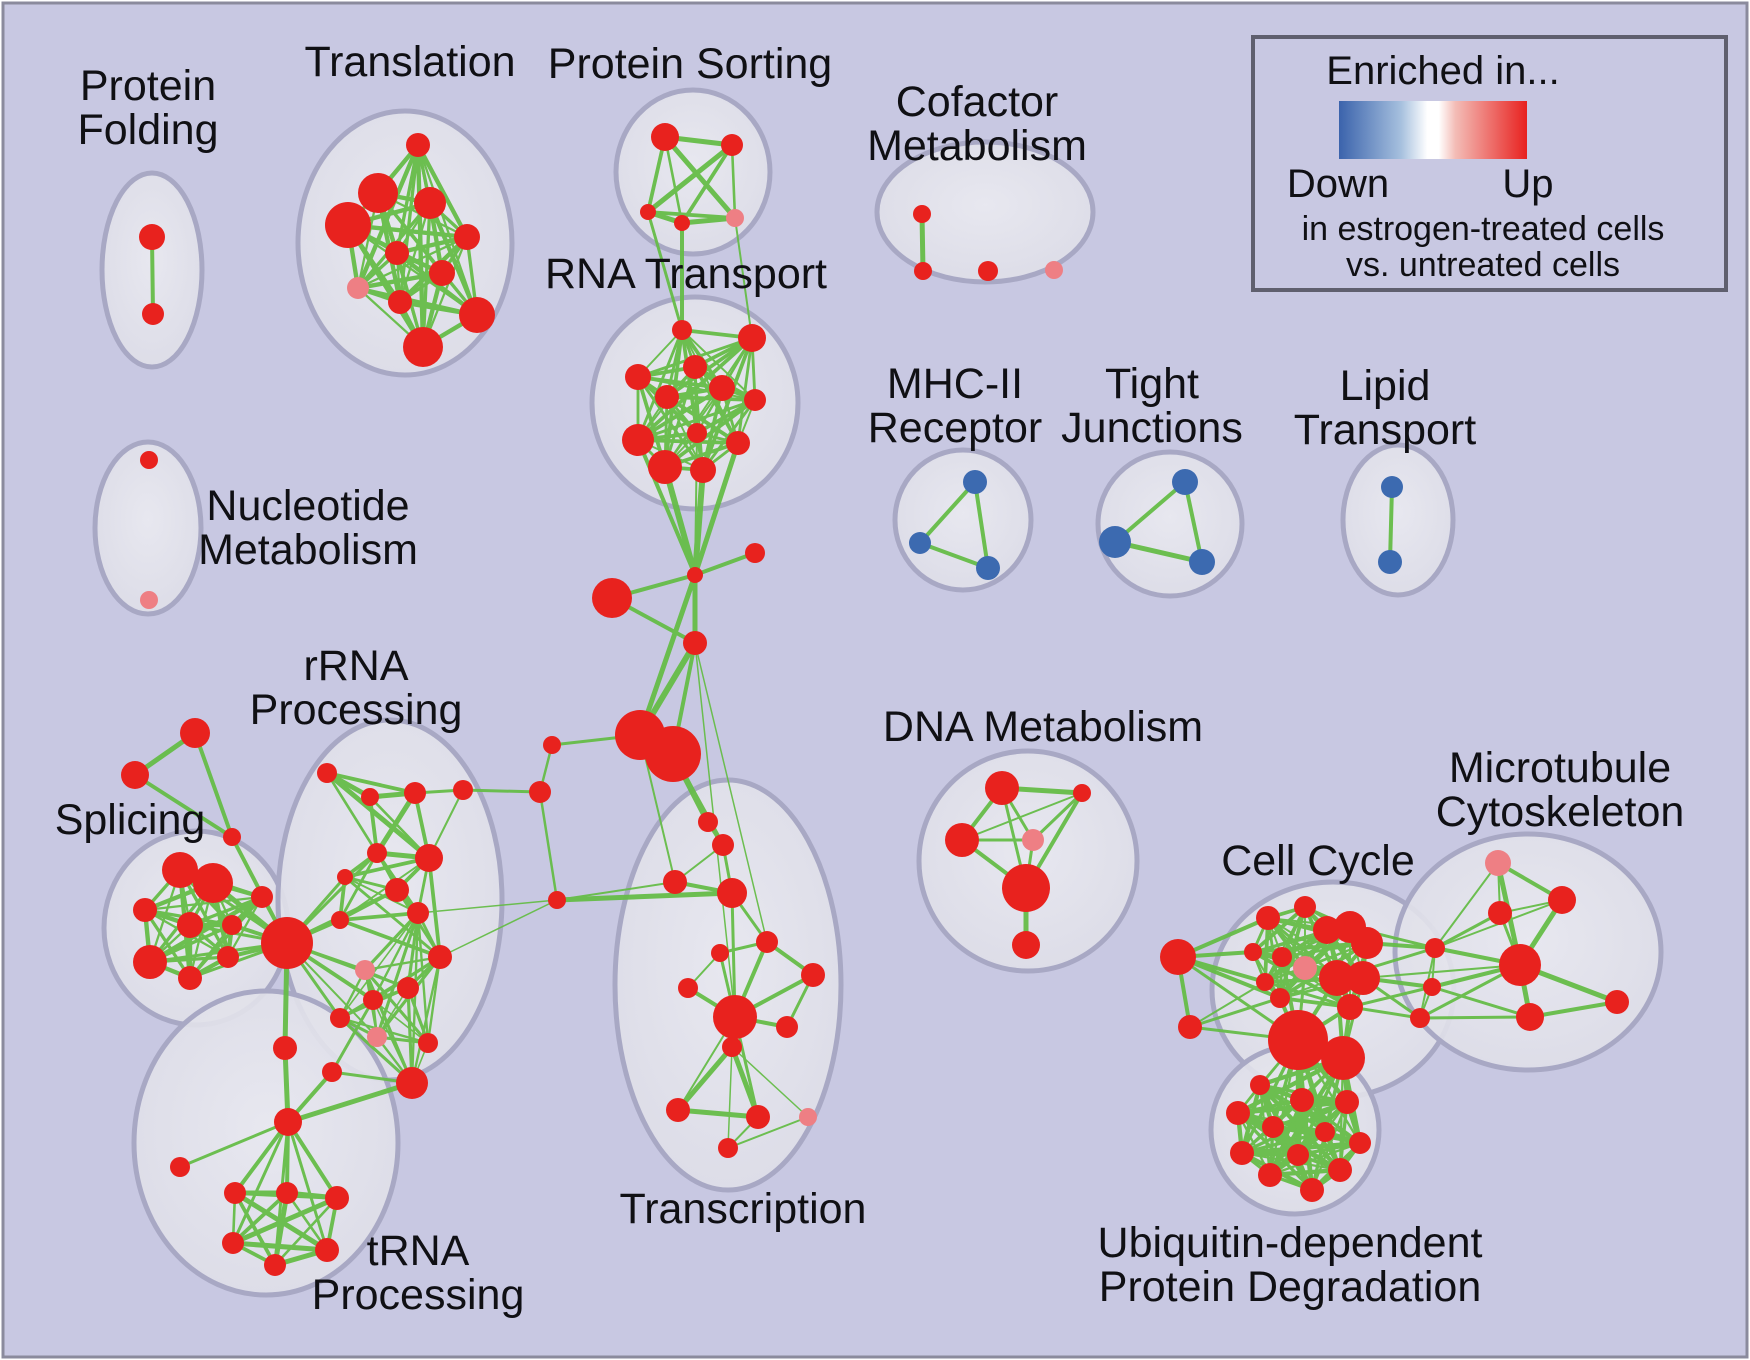 Image resolution: width=1750 pixels, height=1360 pixels. Describe the element at coordinates (1432, 987) in the screenshot. I see `node-cn2` at that location.